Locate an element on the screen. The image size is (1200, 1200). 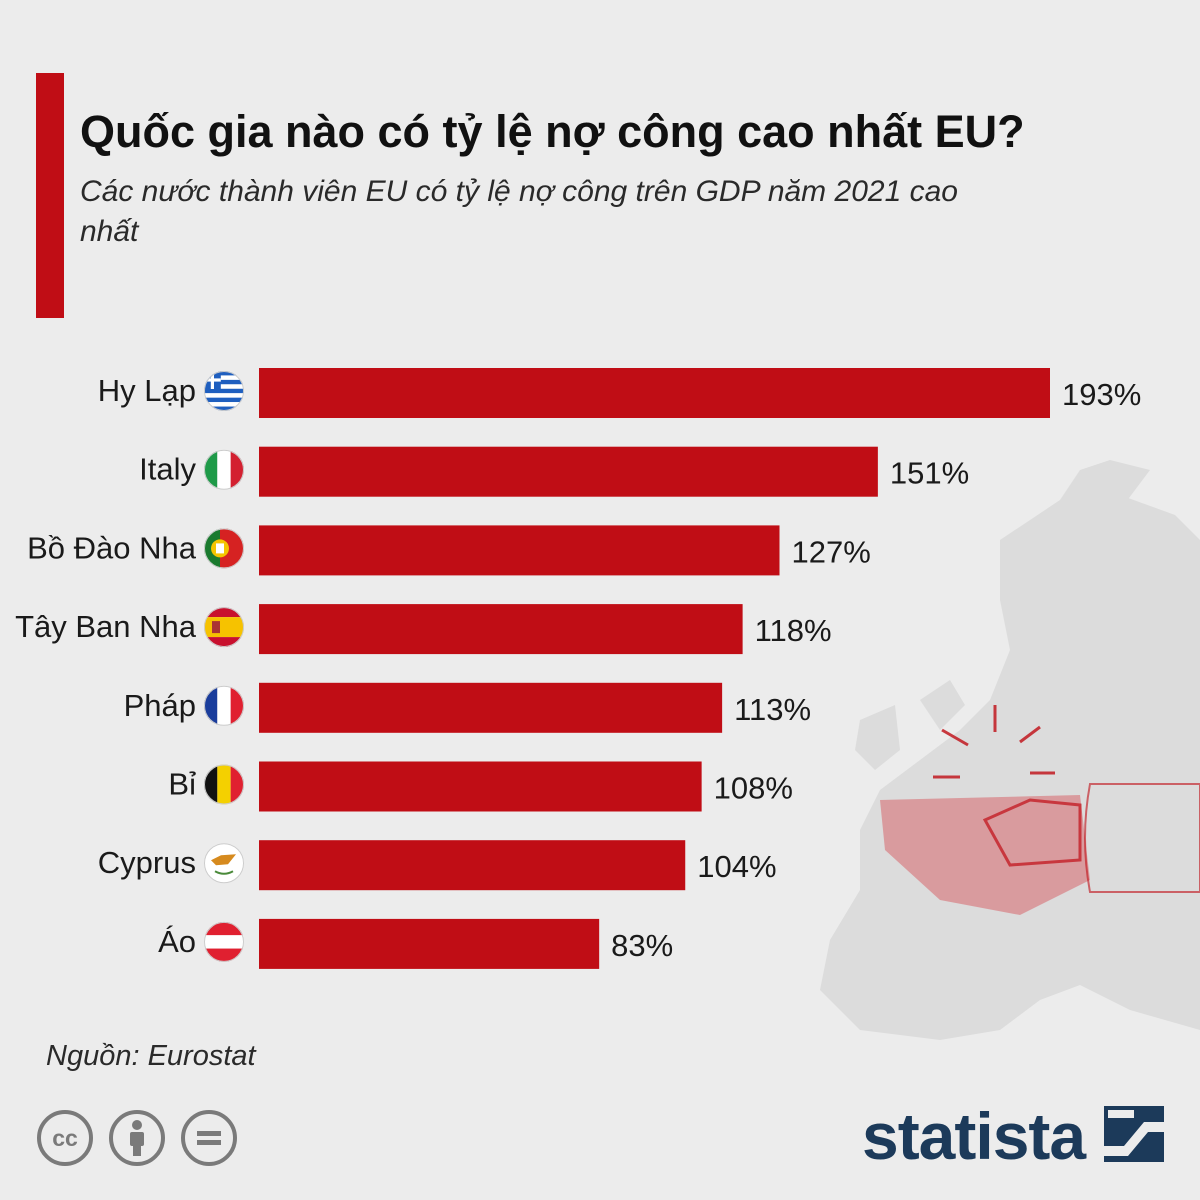
value-label-3: 118% is located at coordinates (793, 630).